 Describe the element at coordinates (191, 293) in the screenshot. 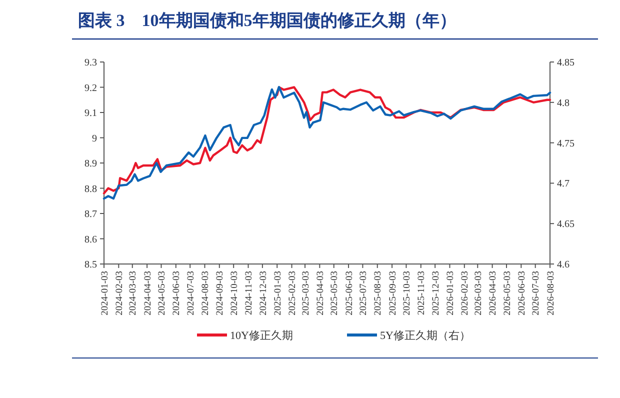

I see `x-tick-label: 2024-07-03` at that location.